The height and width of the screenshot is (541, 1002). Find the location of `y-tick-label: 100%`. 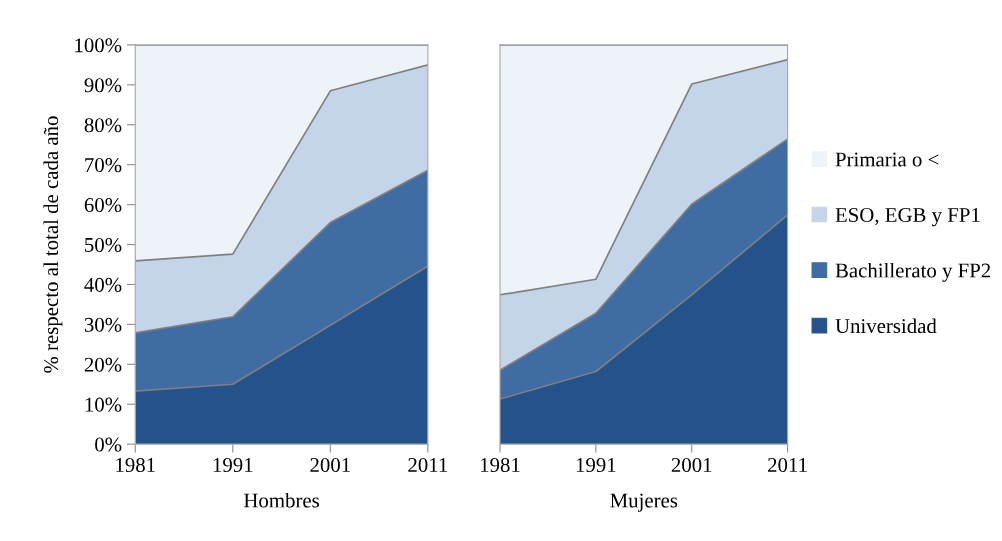

y-tick-label: 100% is located at coordinates (98, 45).